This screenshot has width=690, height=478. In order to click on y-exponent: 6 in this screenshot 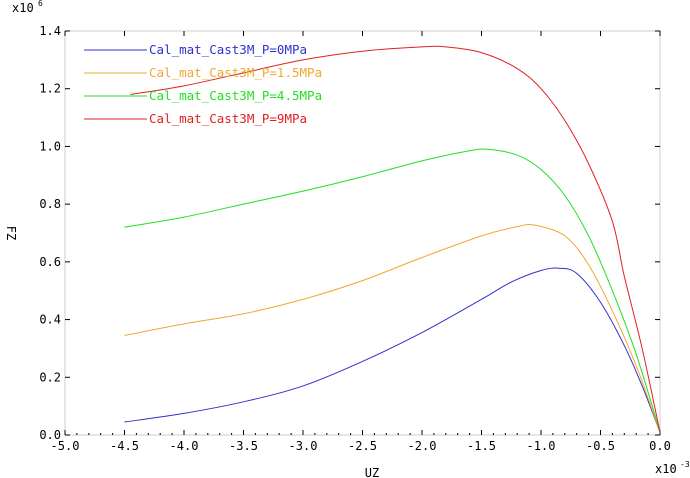, I will do `click(40, 4)`.